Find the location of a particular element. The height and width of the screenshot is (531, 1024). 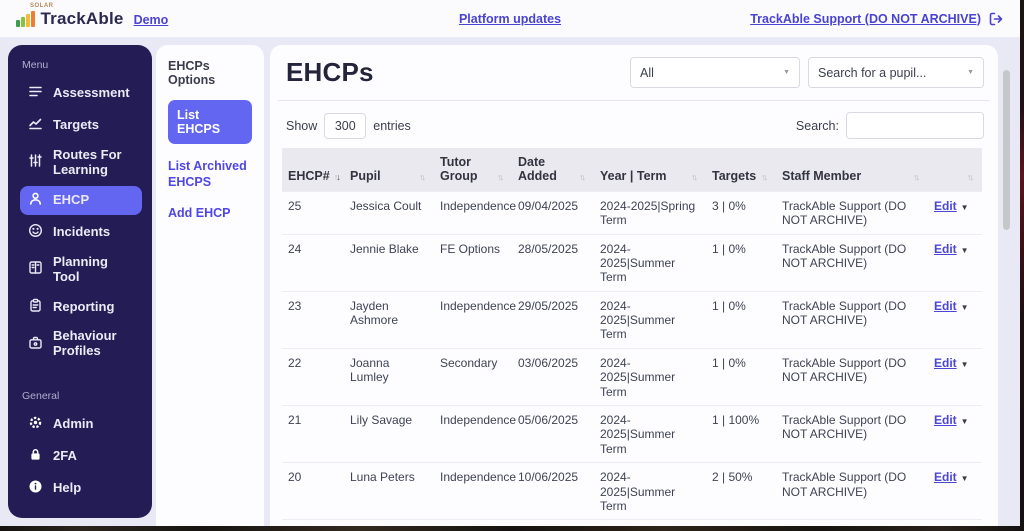

sidebar-item-label: Planning Tool is located at coordinates (80, 268).